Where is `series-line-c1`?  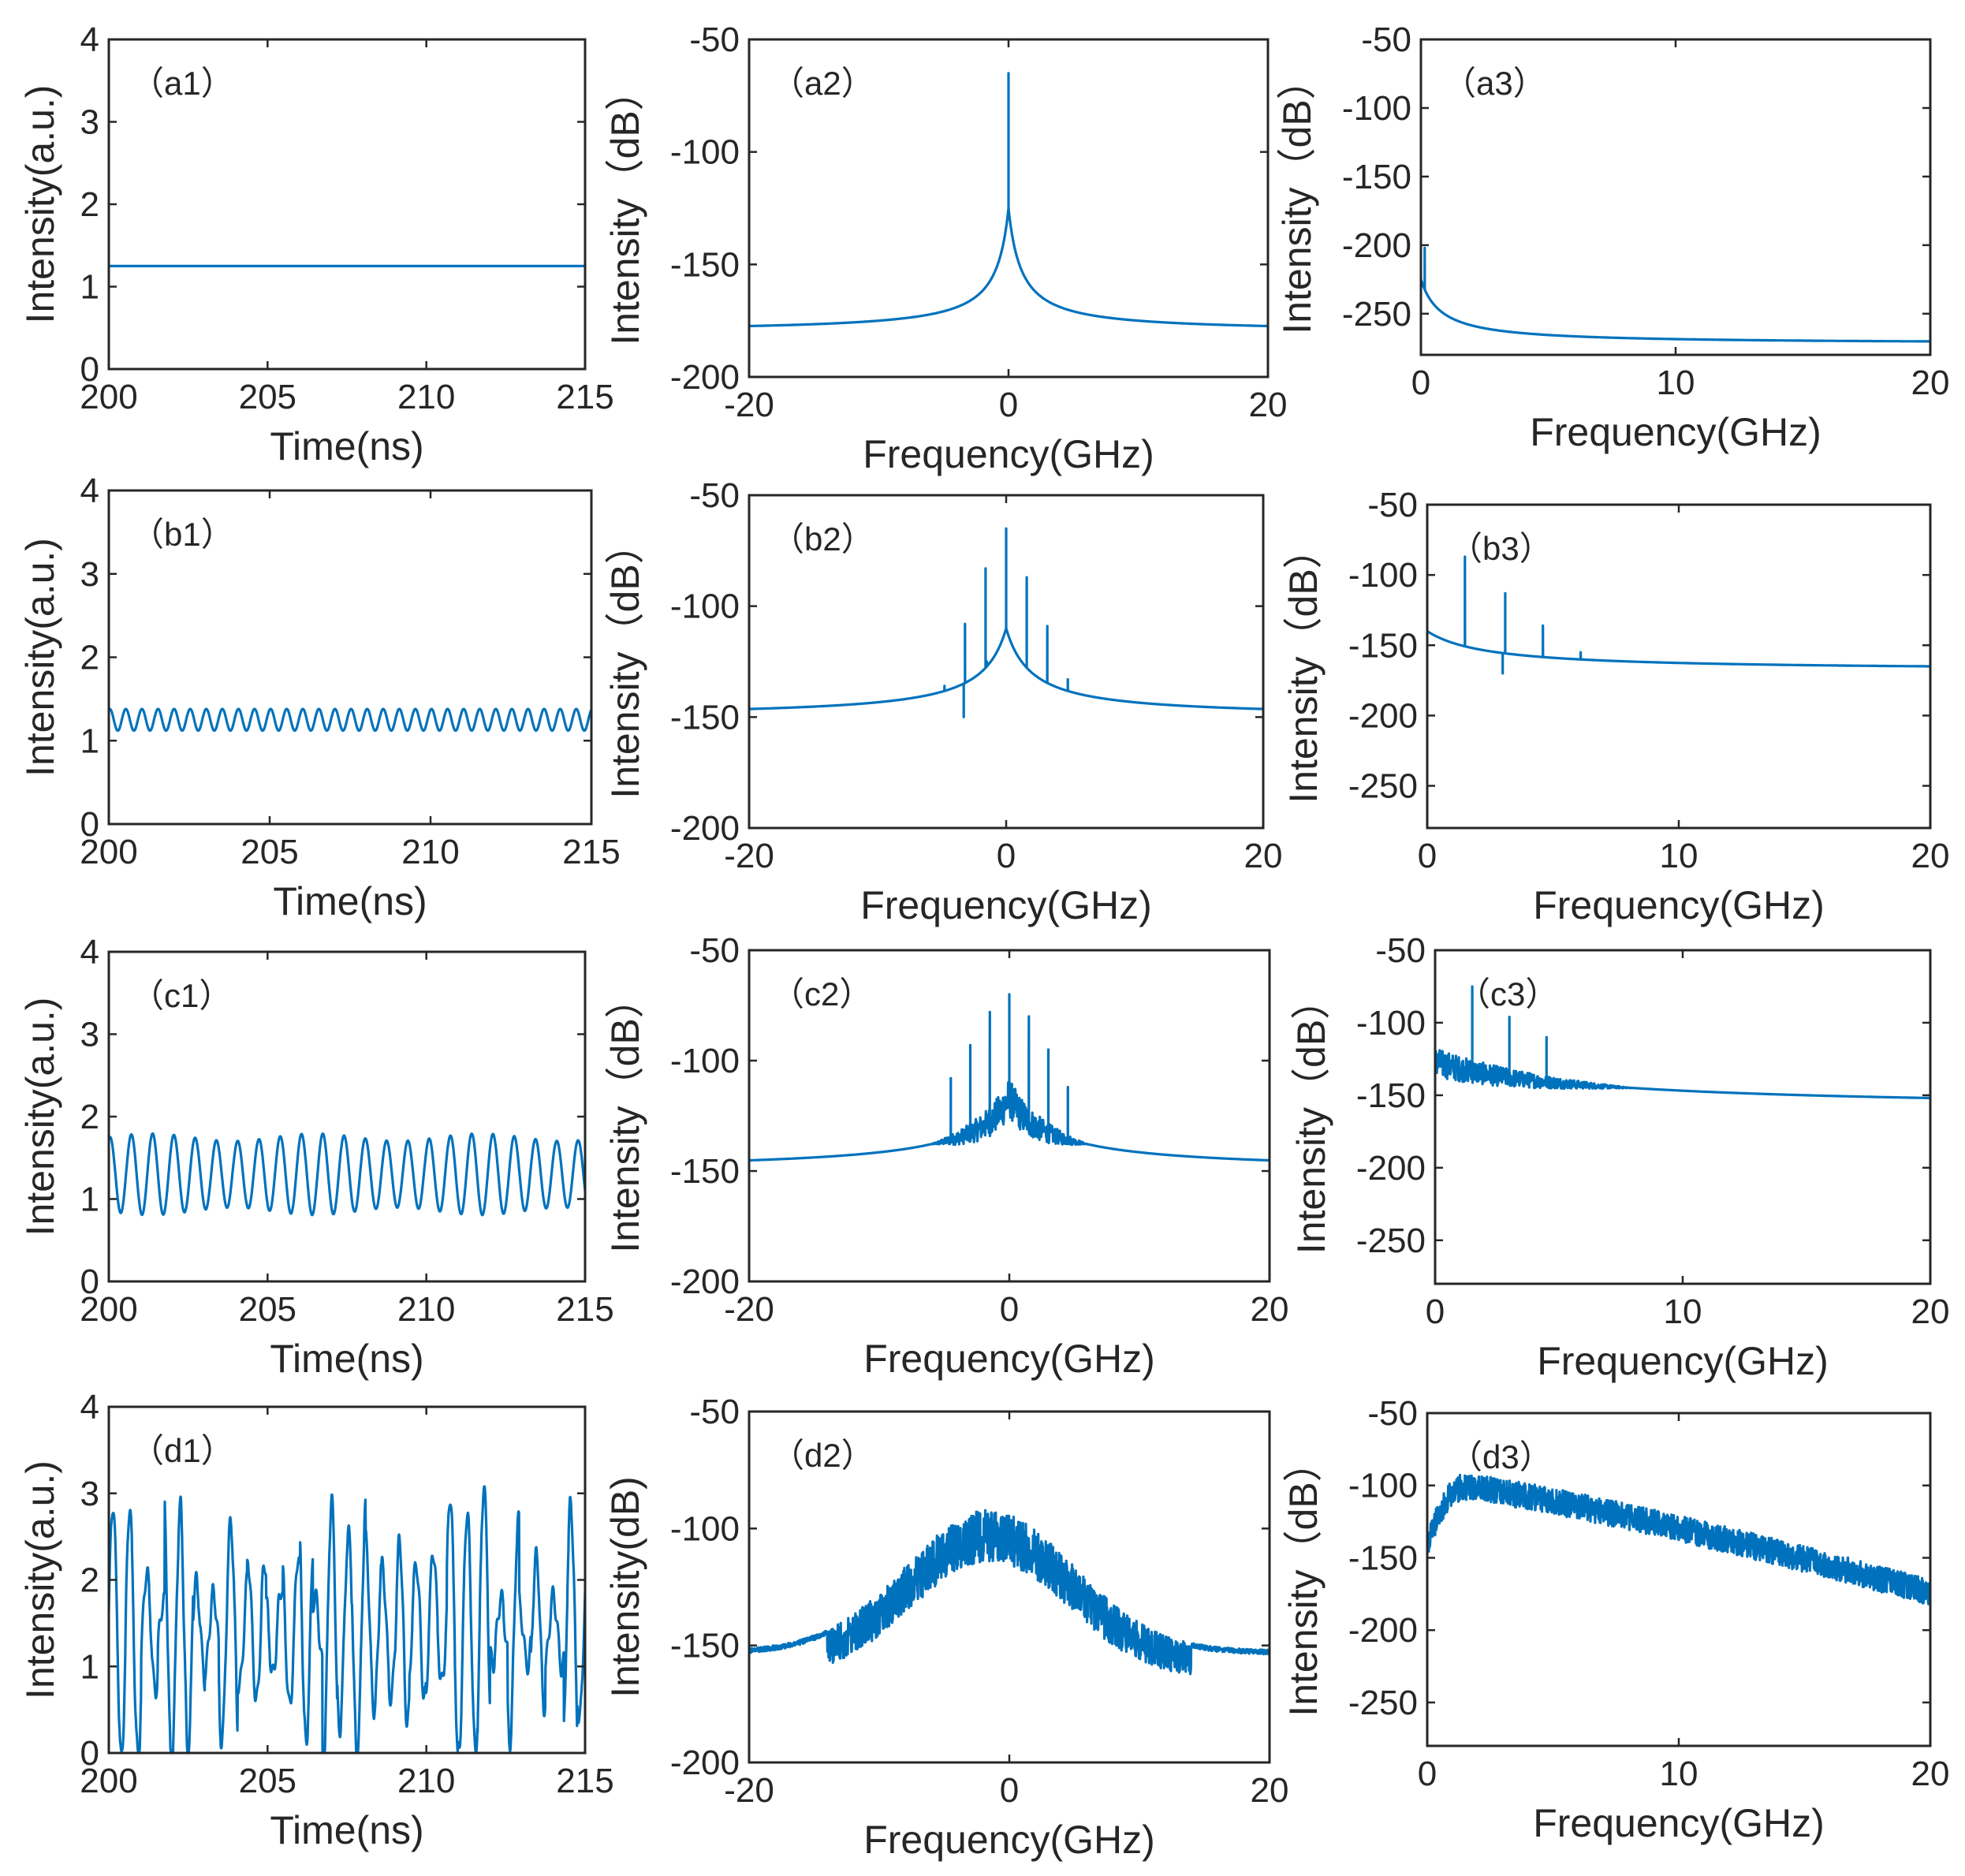 series-line-c1 is located at coordinates (347, 1175).